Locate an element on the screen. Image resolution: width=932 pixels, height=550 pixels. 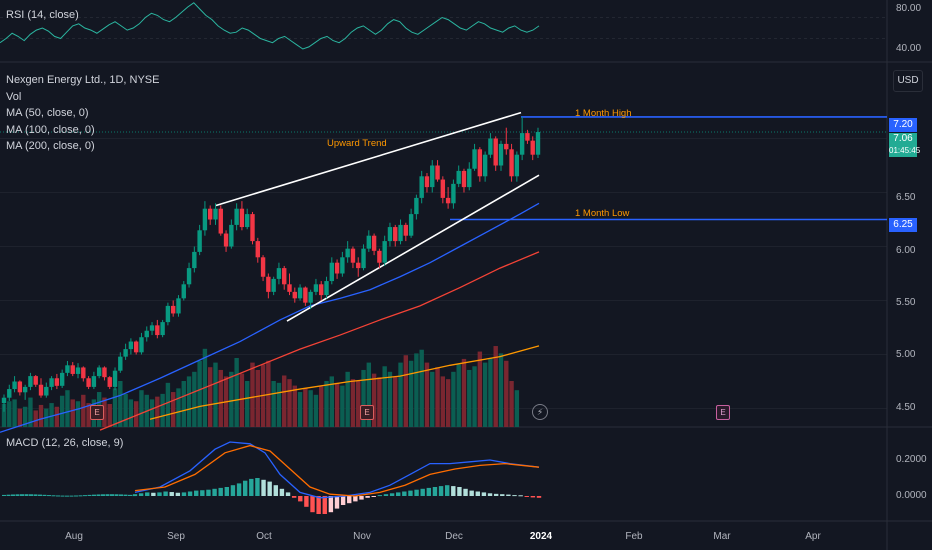
vol-legend: Vol is located at coordinates (14, 96).